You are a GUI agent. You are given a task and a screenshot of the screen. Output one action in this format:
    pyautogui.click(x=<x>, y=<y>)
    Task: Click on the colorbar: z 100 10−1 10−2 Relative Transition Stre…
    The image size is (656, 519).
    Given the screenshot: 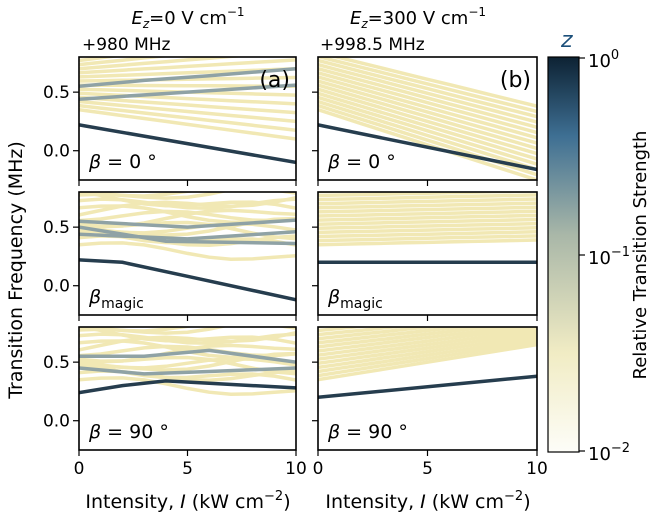 What is the action you would take?
    pyautogui.click(x=599, y=246)
    